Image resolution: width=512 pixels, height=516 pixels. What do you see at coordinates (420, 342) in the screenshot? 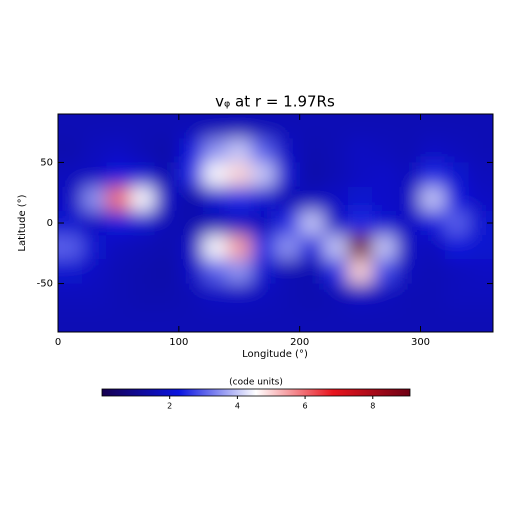
I see `x-tick-label: 300` at bounding box center [420, 342].